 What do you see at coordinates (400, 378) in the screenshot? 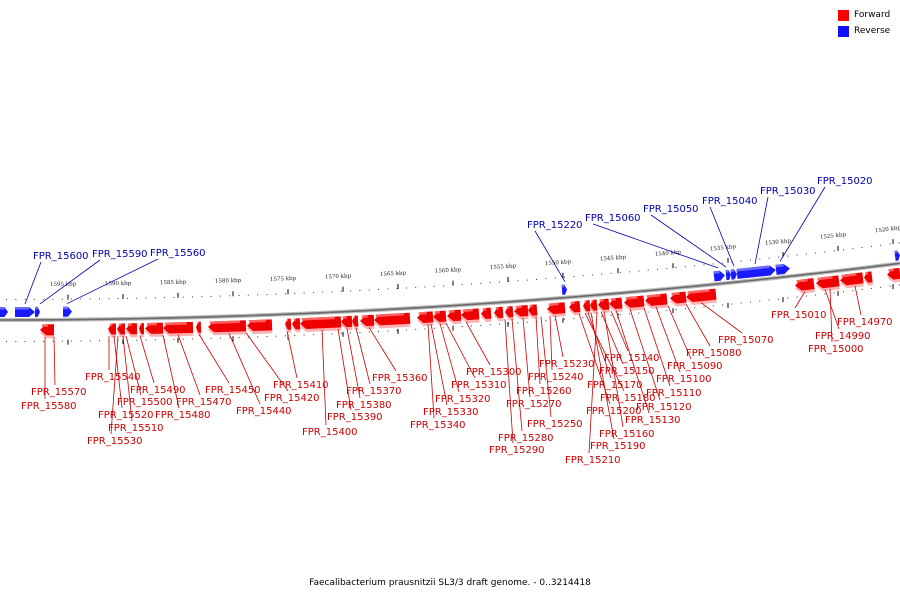
I see `forward-gene-label: FPR_15360` at bounding box center [400, 378].